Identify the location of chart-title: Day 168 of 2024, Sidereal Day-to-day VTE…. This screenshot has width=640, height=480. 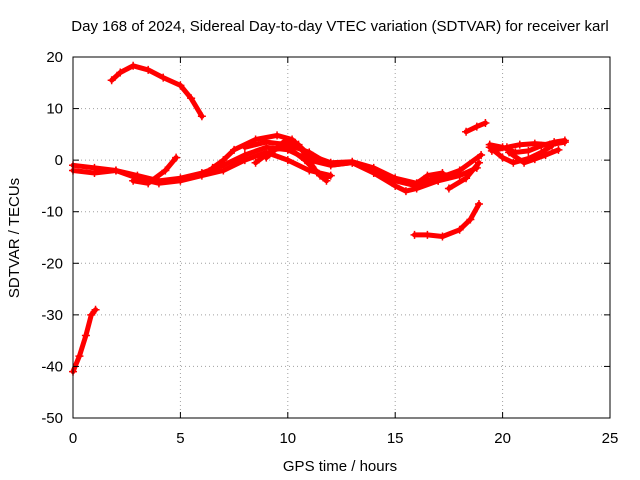
(339, 26).